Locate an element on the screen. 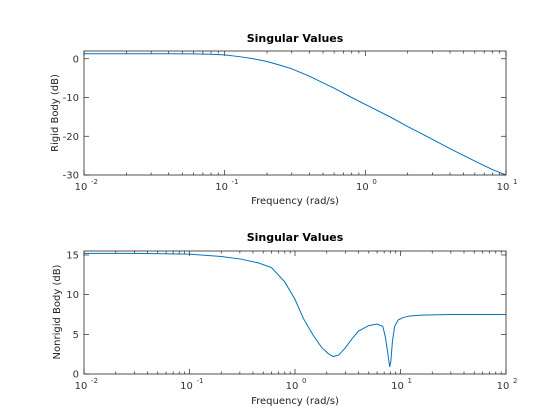  nonrigid-body-ytick-label-3: 15 is located at coordinates (72, 255).